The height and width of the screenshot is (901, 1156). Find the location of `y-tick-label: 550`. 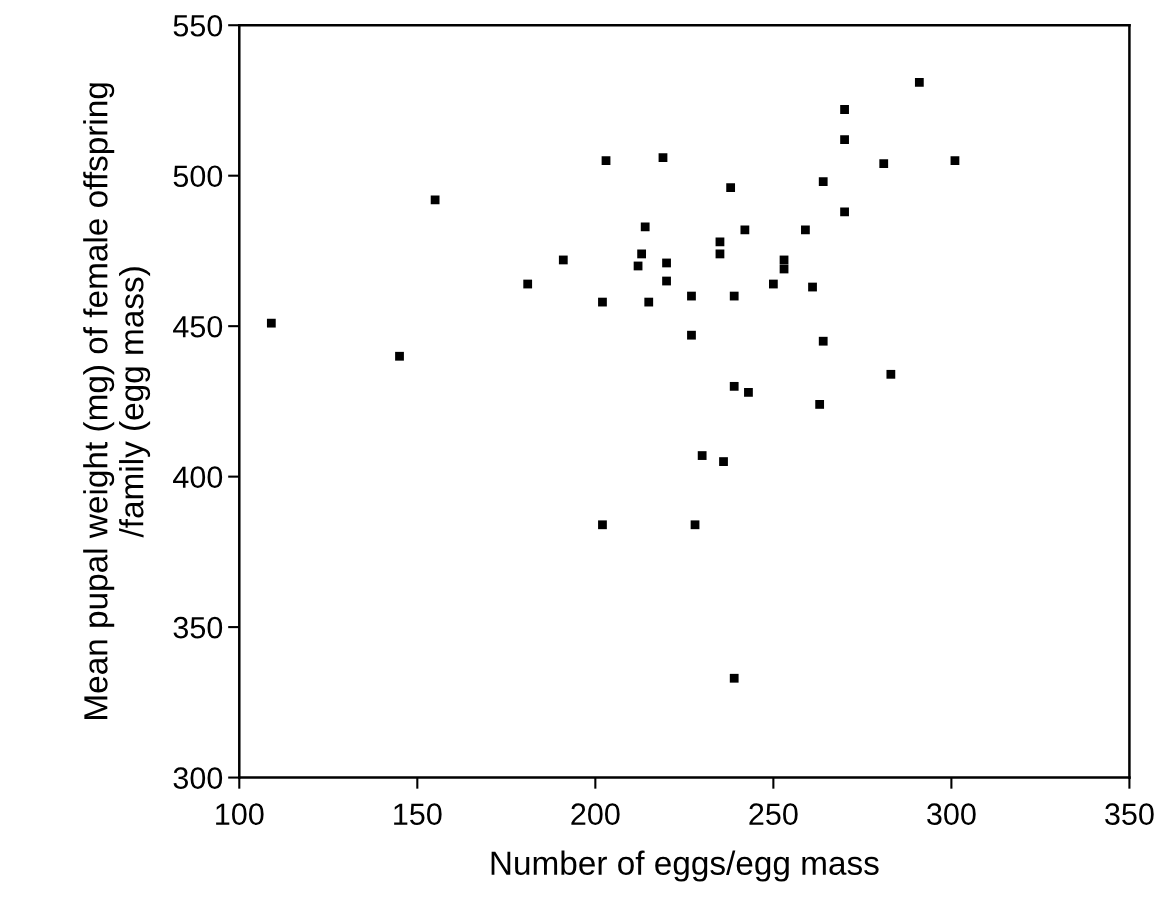

y-tick-label: 550 is located at coordinates (198, 25).